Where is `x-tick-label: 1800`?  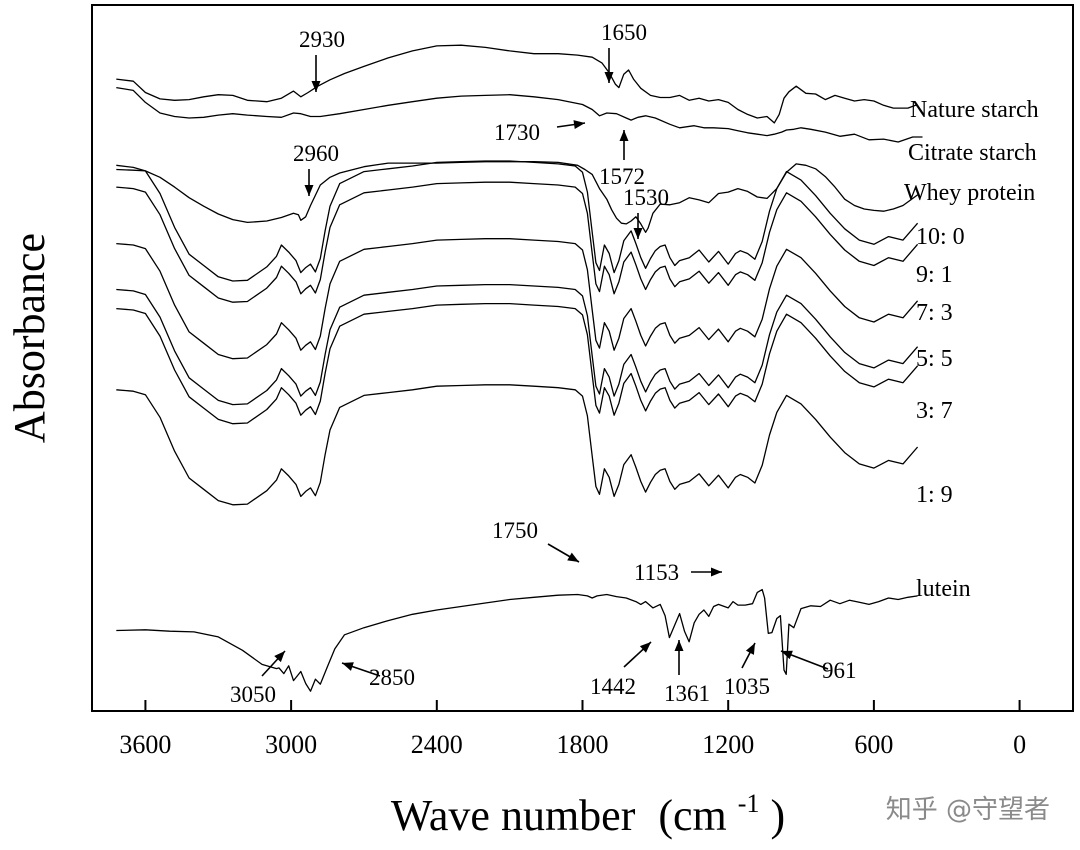
x-tick-label: 1800 is located at coordinates (583, 744).